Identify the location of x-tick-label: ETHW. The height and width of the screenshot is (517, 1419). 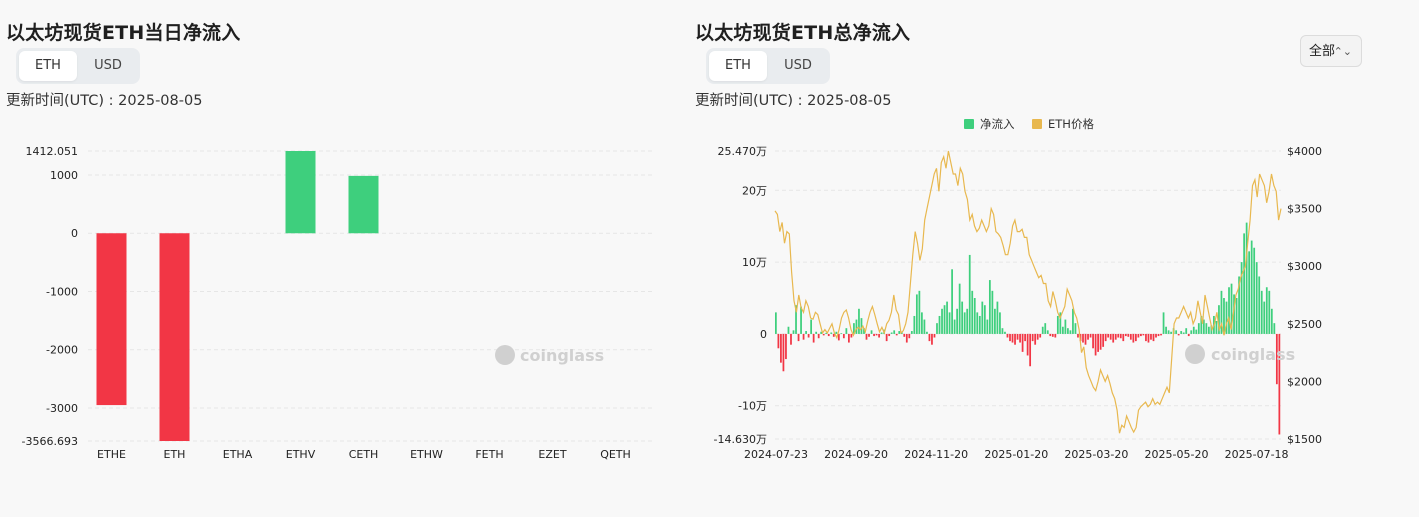
(426, 454).